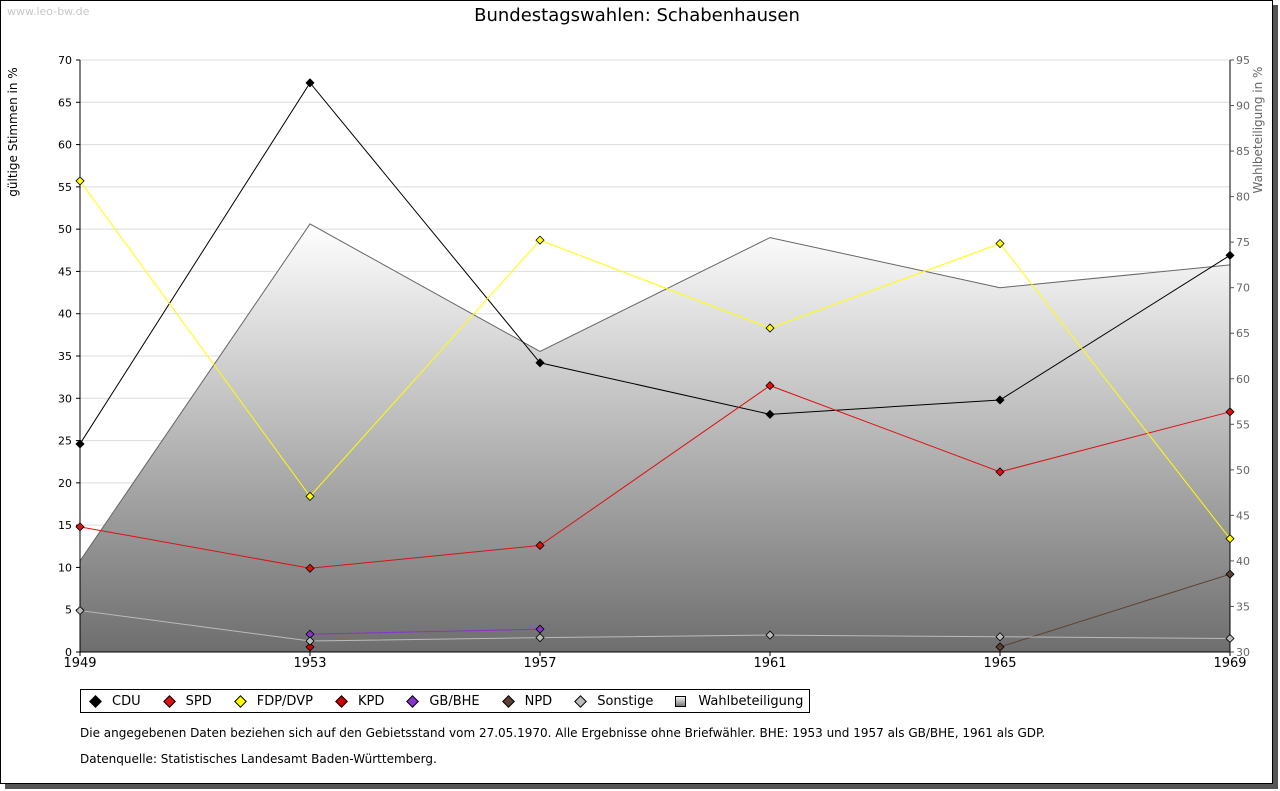 Image resolution: width=1280 pixels, height=791 pixels. Describe the element at coordinates (655, 626) in the screenshot. I see `series-line-sonstige` at that location.